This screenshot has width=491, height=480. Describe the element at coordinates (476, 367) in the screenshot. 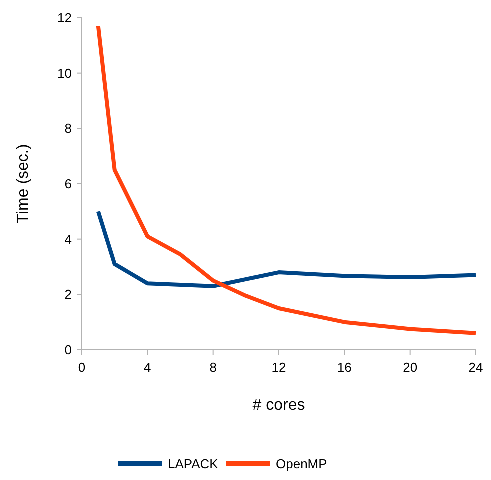

I see `x-tick-label: 24` at that location.